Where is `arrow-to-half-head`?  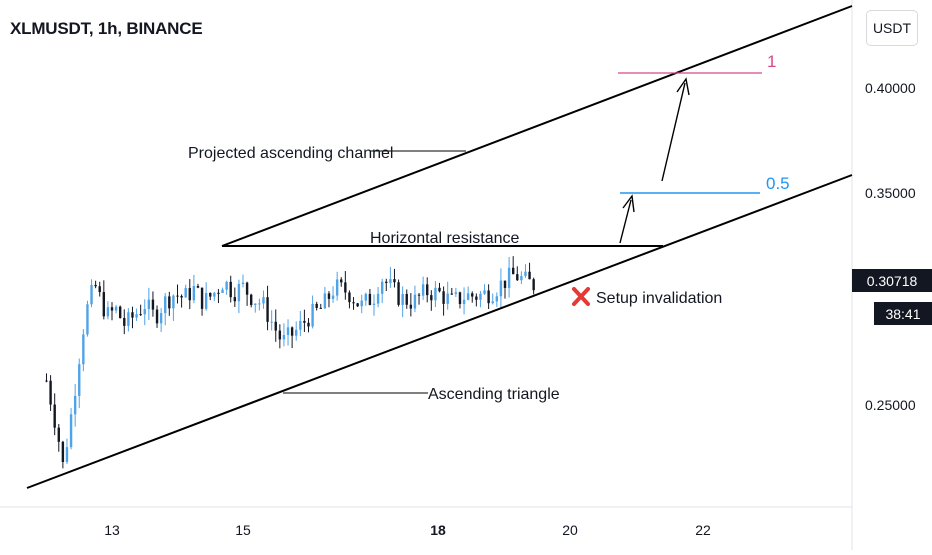 arrow-to-half-head is located at coordinates (628, 203).